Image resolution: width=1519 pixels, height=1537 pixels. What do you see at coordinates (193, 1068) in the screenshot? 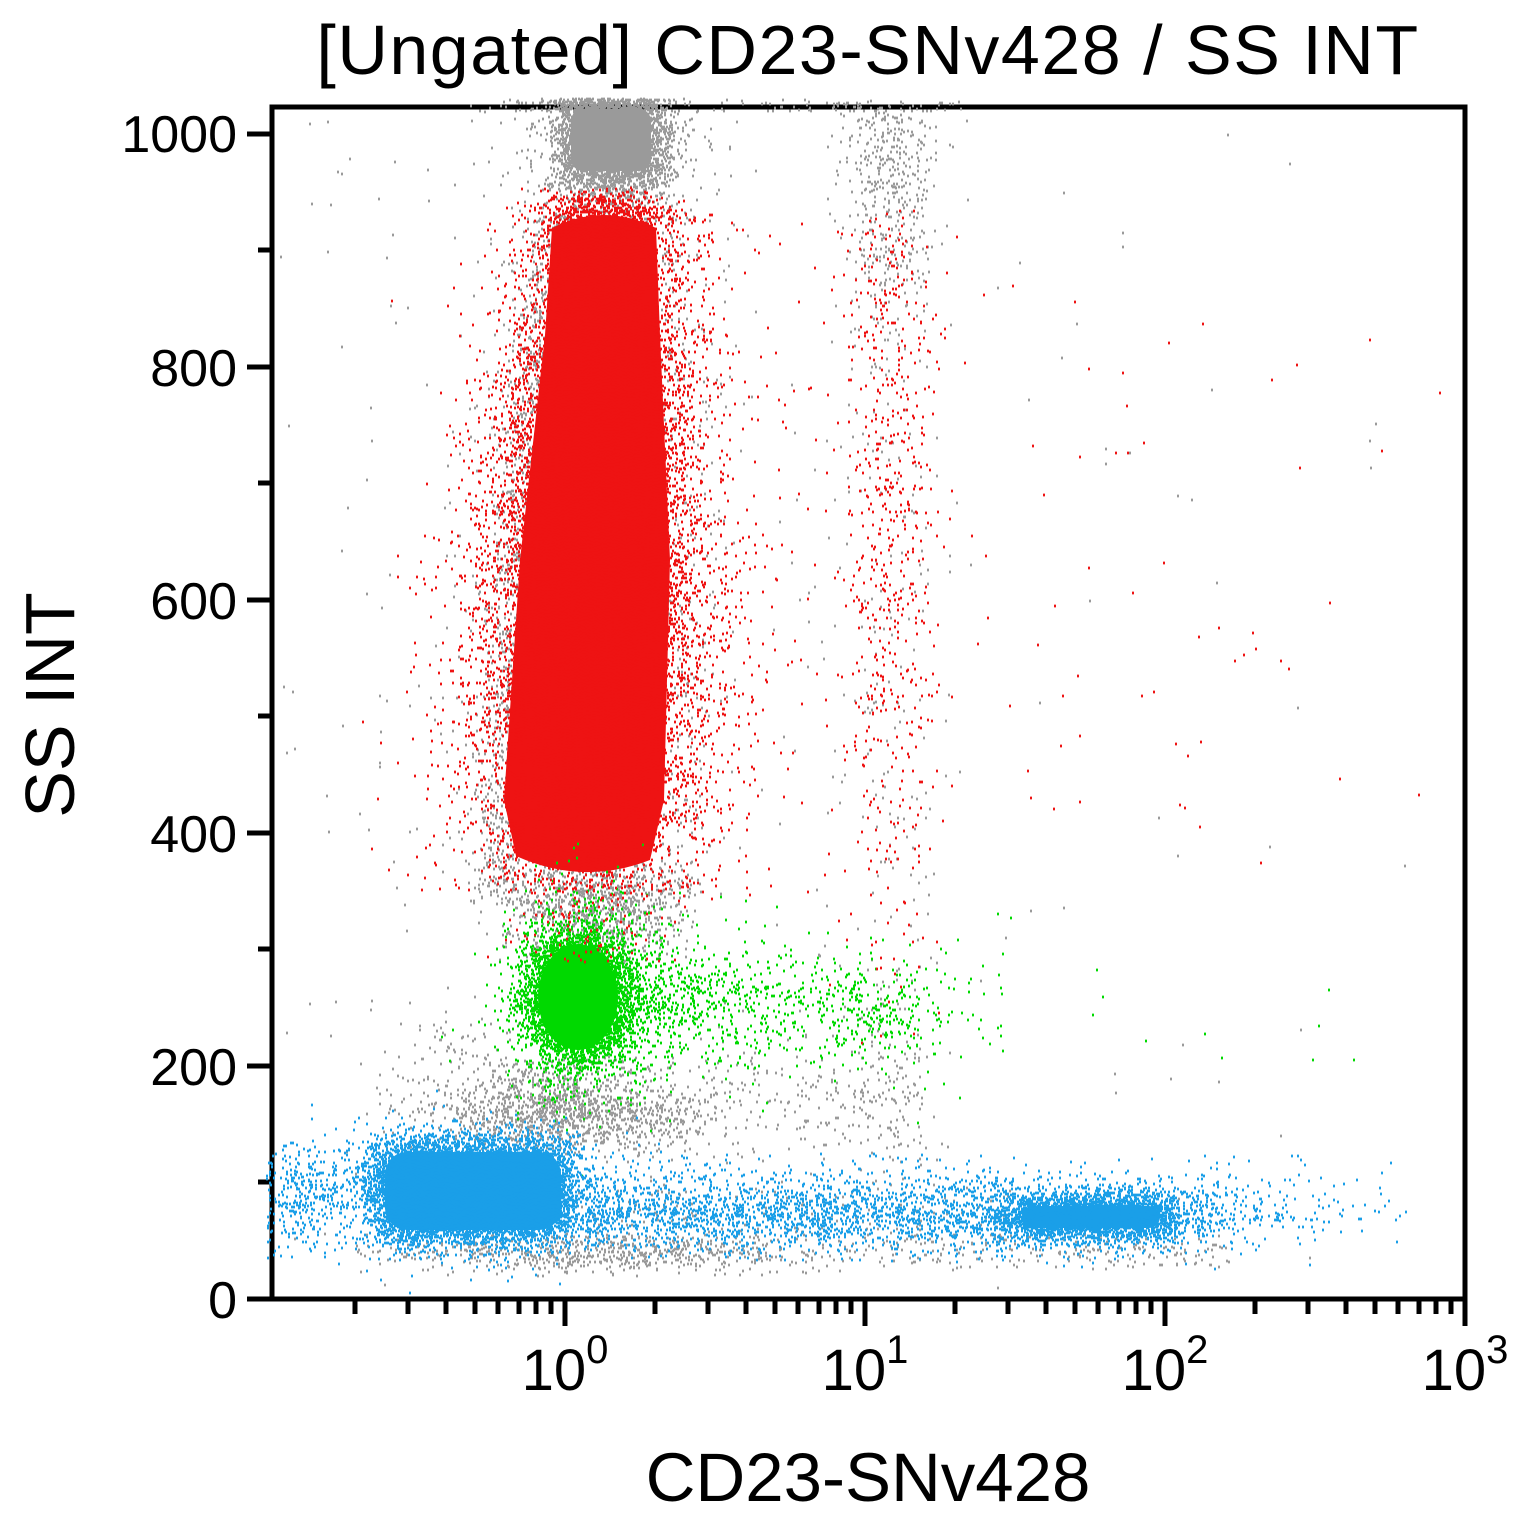
I see `svg-text: 200` at bounding box center [193, 1068].